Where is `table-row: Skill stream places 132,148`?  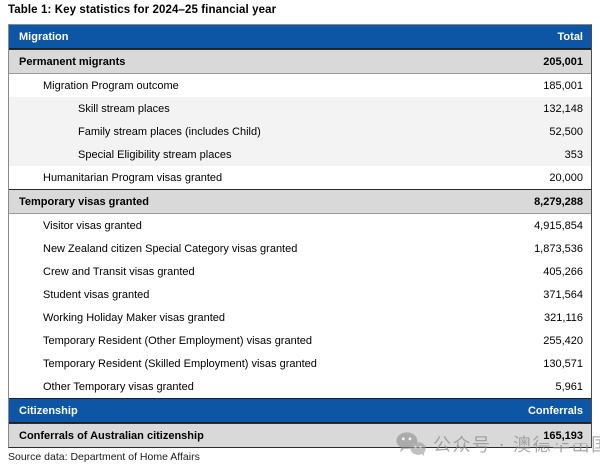
table-row: Skill stream places 132,148 is located at coordinates (300, 108).